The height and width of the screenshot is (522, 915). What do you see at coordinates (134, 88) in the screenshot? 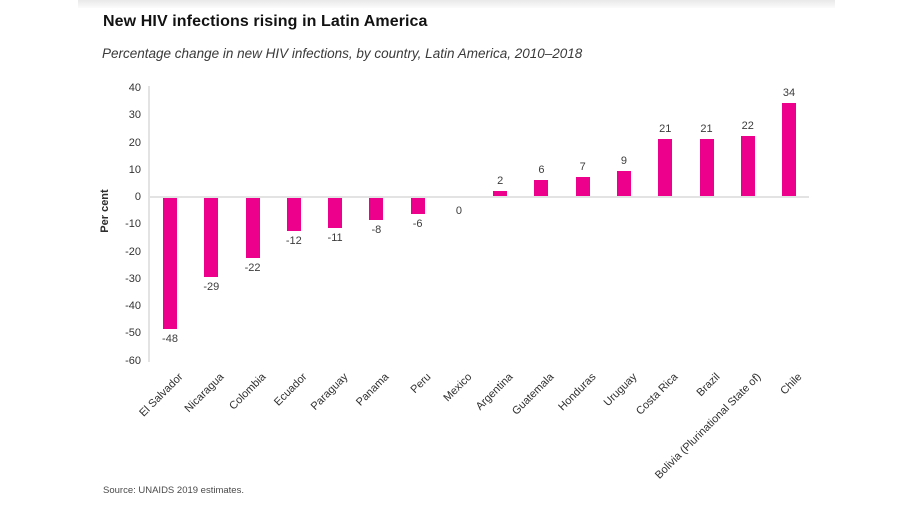
I see `y-tick-label: 40` at bounding box center [134, 88].